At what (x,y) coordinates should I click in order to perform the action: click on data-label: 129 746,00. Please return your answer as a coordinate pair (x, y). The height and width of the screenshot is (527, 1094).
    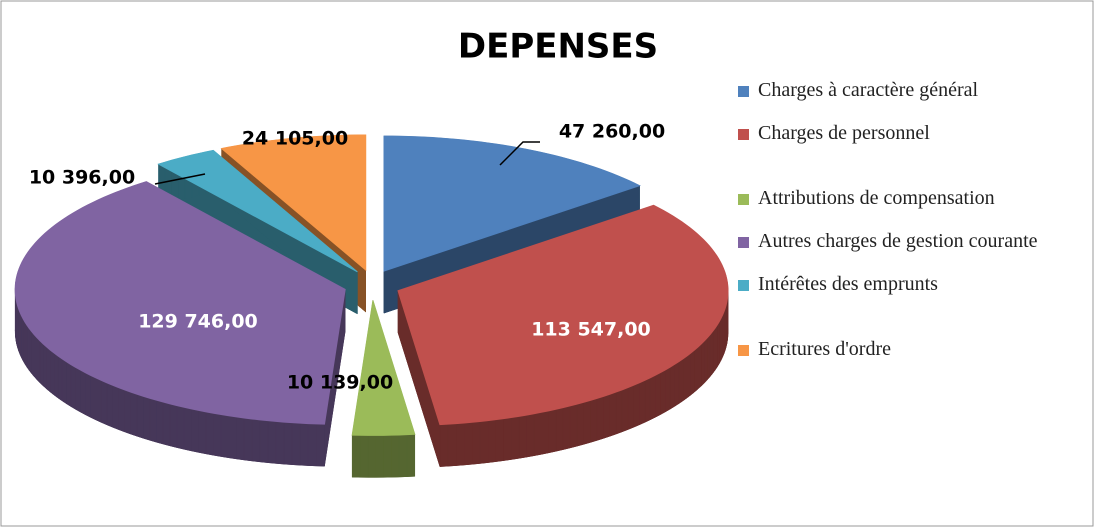
    Looking at the image, I should click on (198, 322).